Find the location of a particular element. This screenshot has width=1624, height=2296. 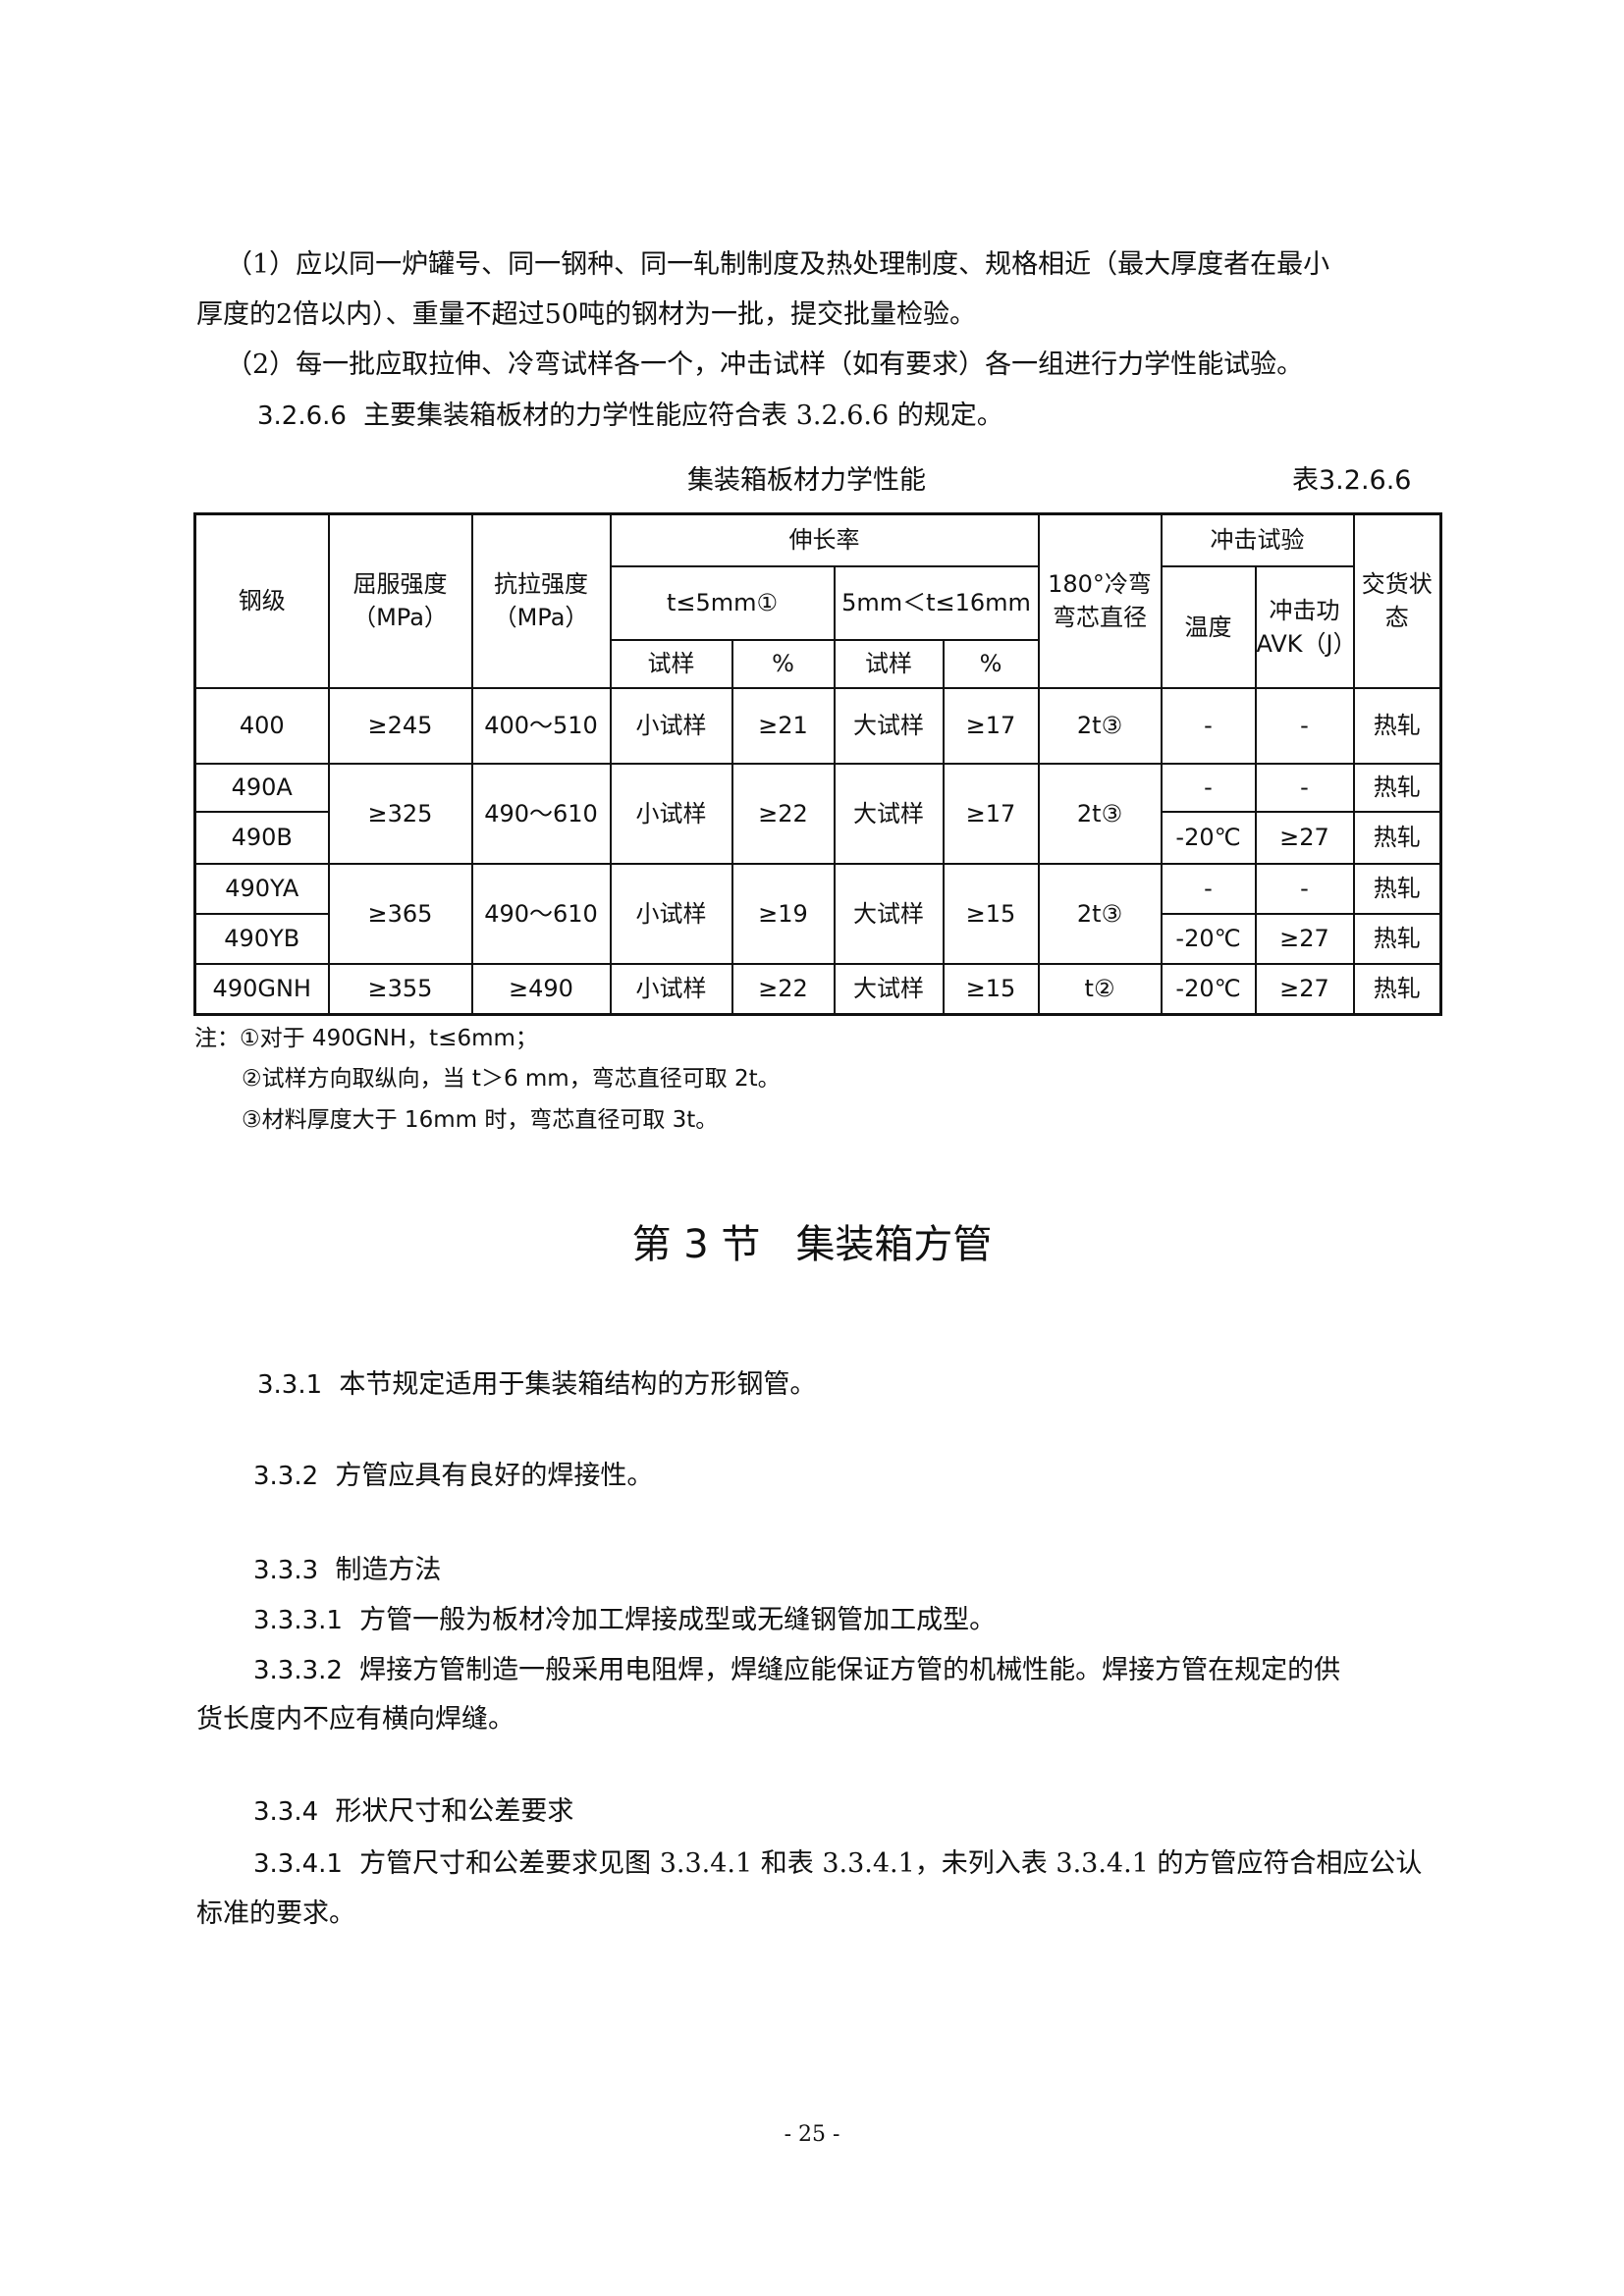

clause: 3.3.4 形状尺寸和公差要求 is located at coordinates (413, 1812).